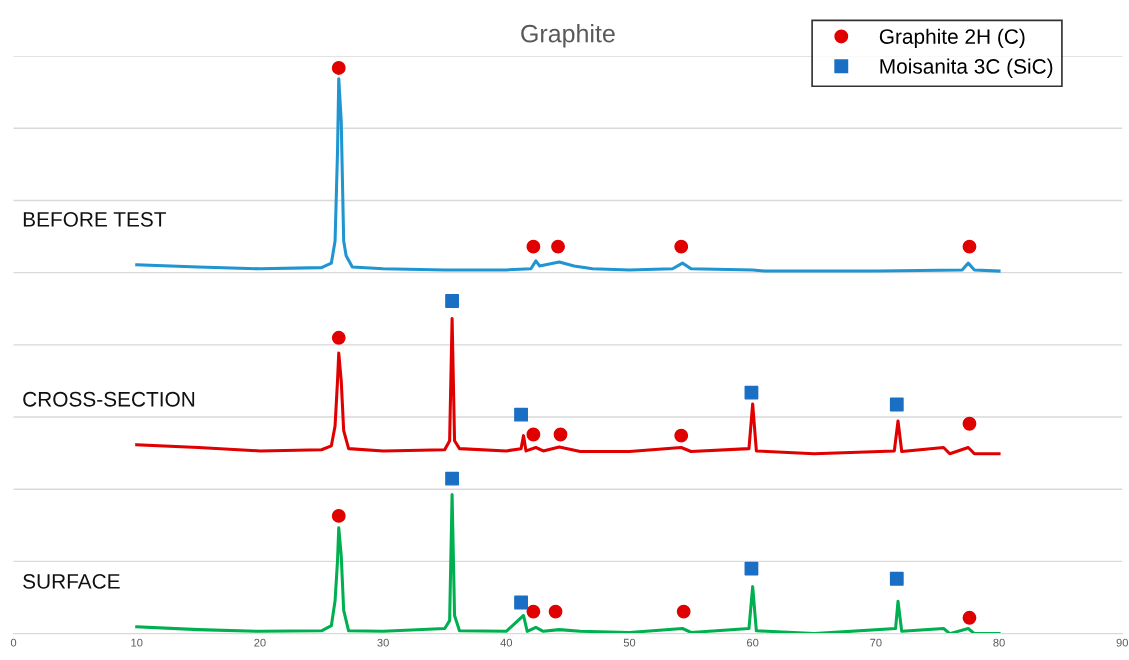  I want to click on text: SURFACE, so click(71, 581).